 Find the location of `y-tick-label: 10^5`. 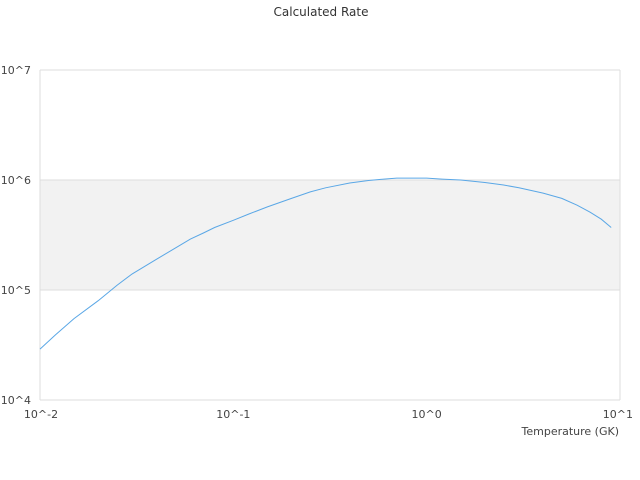

y-tick-label: 10^5 is located at coordinates (16, 290).